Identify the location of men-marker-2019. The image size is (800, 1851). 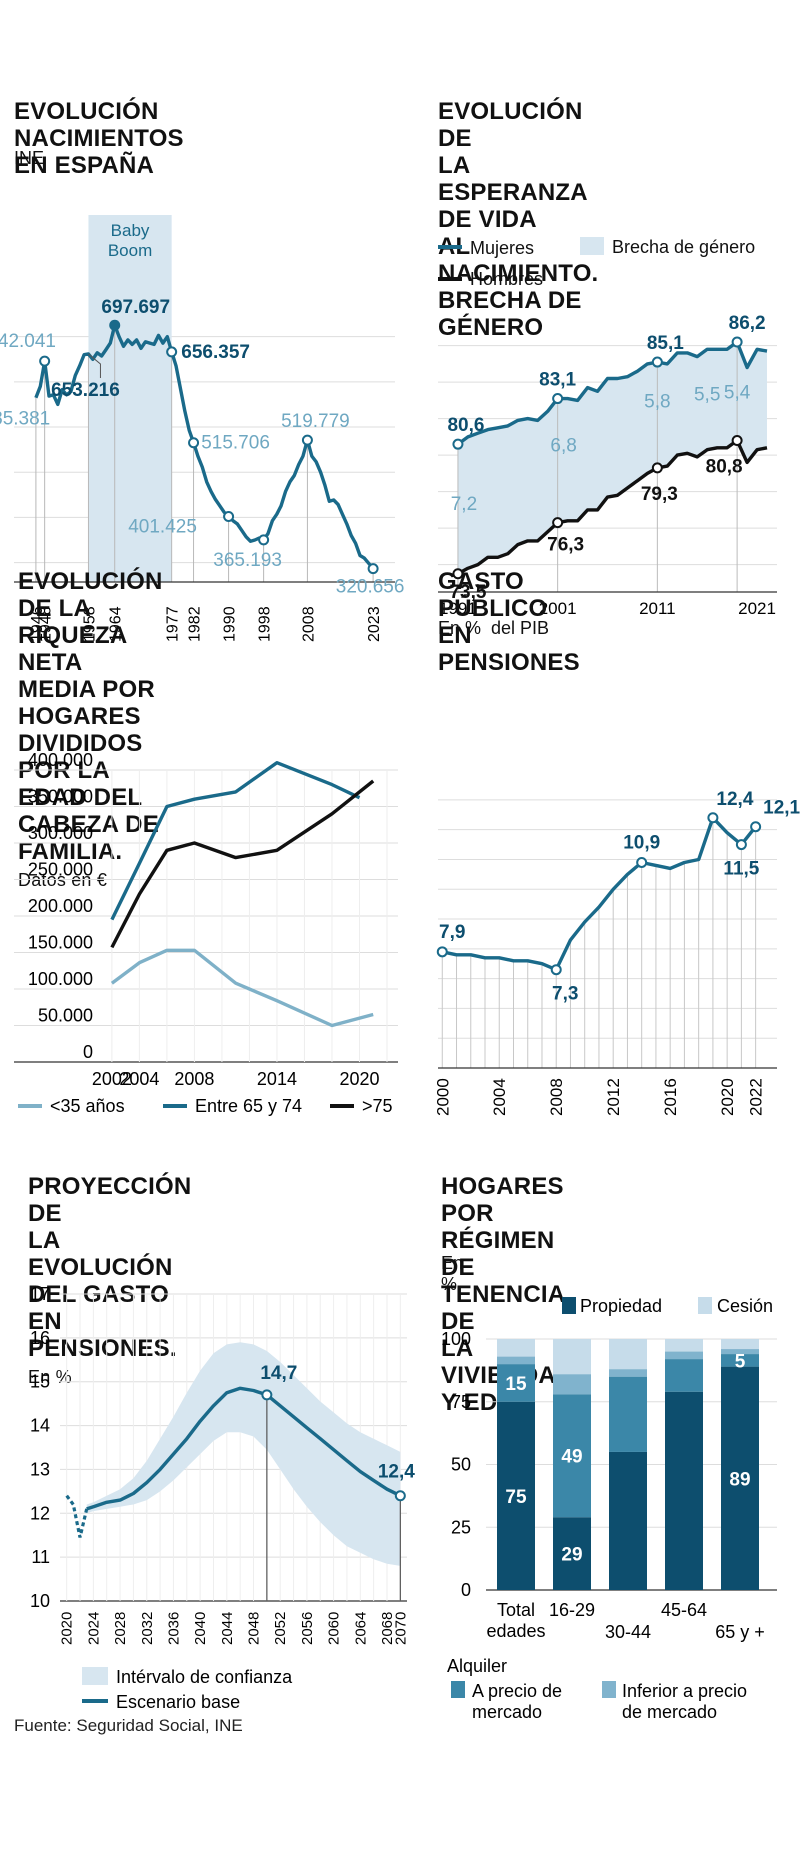
(737, 441).